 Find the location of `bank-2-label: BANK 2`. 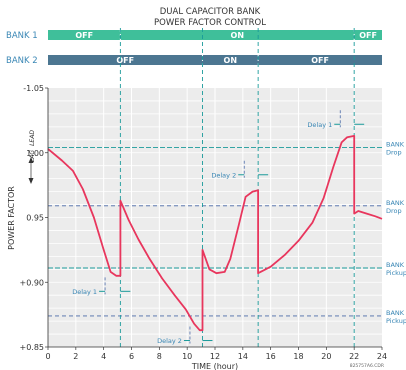

bank-2-label: BANK 2 is located at coordinates (22, 61).